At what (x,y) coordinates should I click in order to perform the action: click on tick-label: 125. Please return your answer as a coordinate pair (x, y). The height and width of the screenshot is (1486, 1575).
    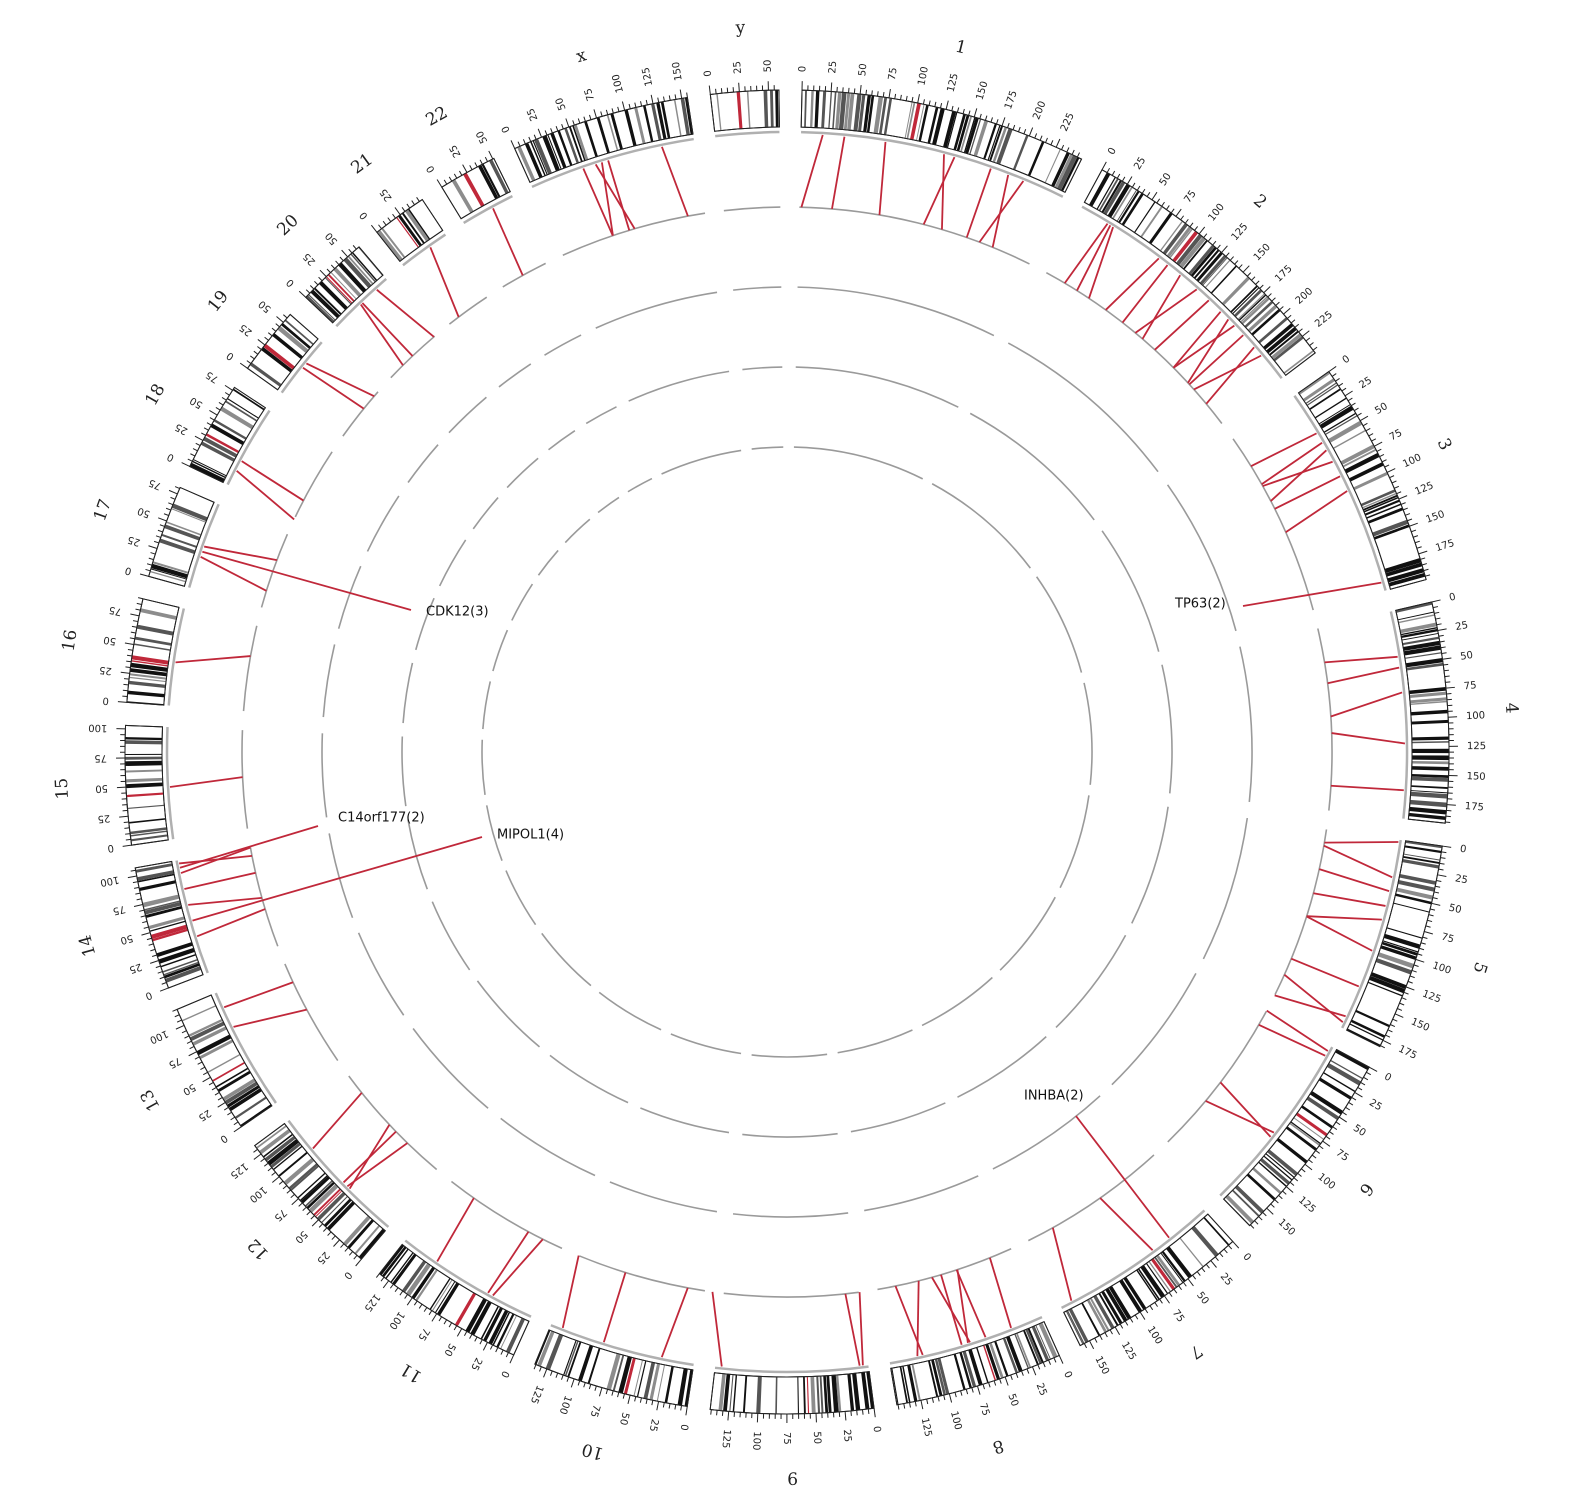
    Looking at the image, I should click on (725, 1439).